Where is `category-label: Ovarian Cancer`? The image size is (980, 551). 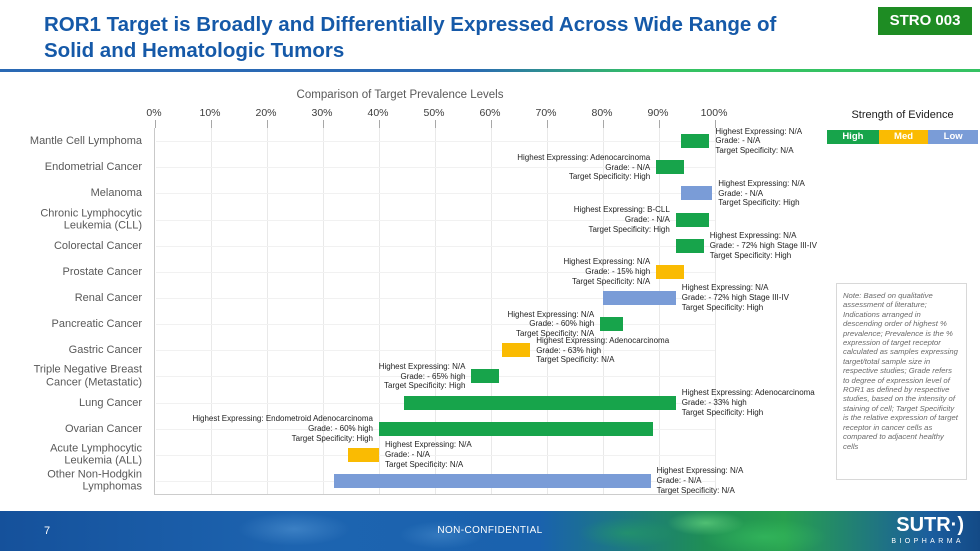 category-label: Ovarian Cancer is located at coordinates (103, 428).